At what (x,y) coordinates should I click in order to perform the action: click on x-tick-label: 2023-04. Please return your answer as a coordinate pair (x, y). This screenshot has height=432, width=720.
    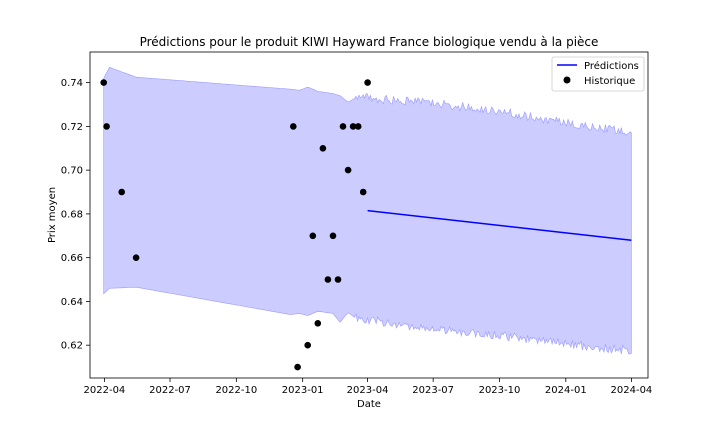
    Looking at the image, I should click on (368, 390).